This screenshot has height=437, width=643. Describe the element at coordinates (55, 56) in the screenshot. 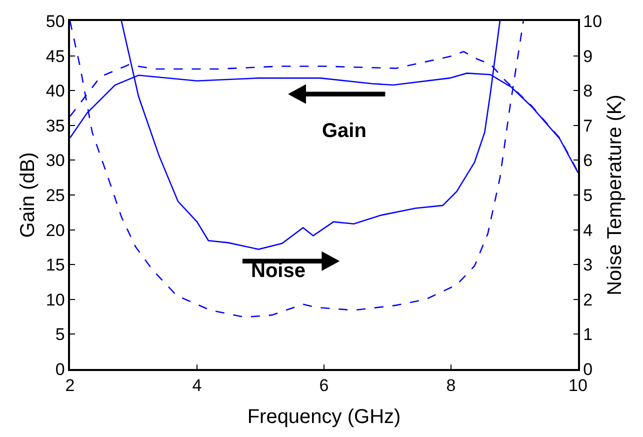

I see `y-tick-label: 45` at that location.